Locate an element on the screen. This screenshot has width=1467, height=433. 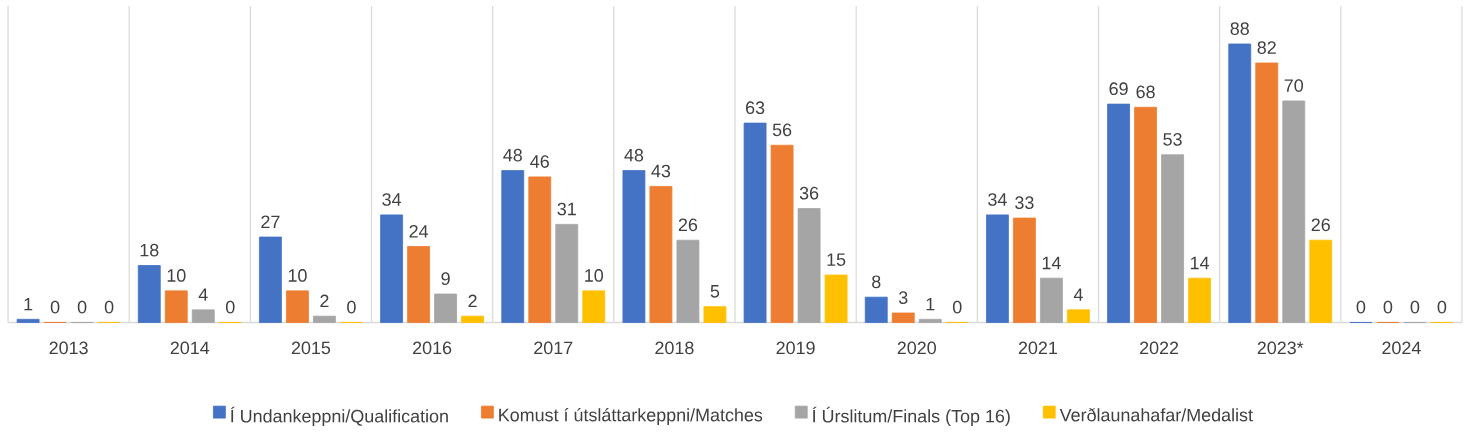
data-label: 82 is located at coordinates (1266, 47).